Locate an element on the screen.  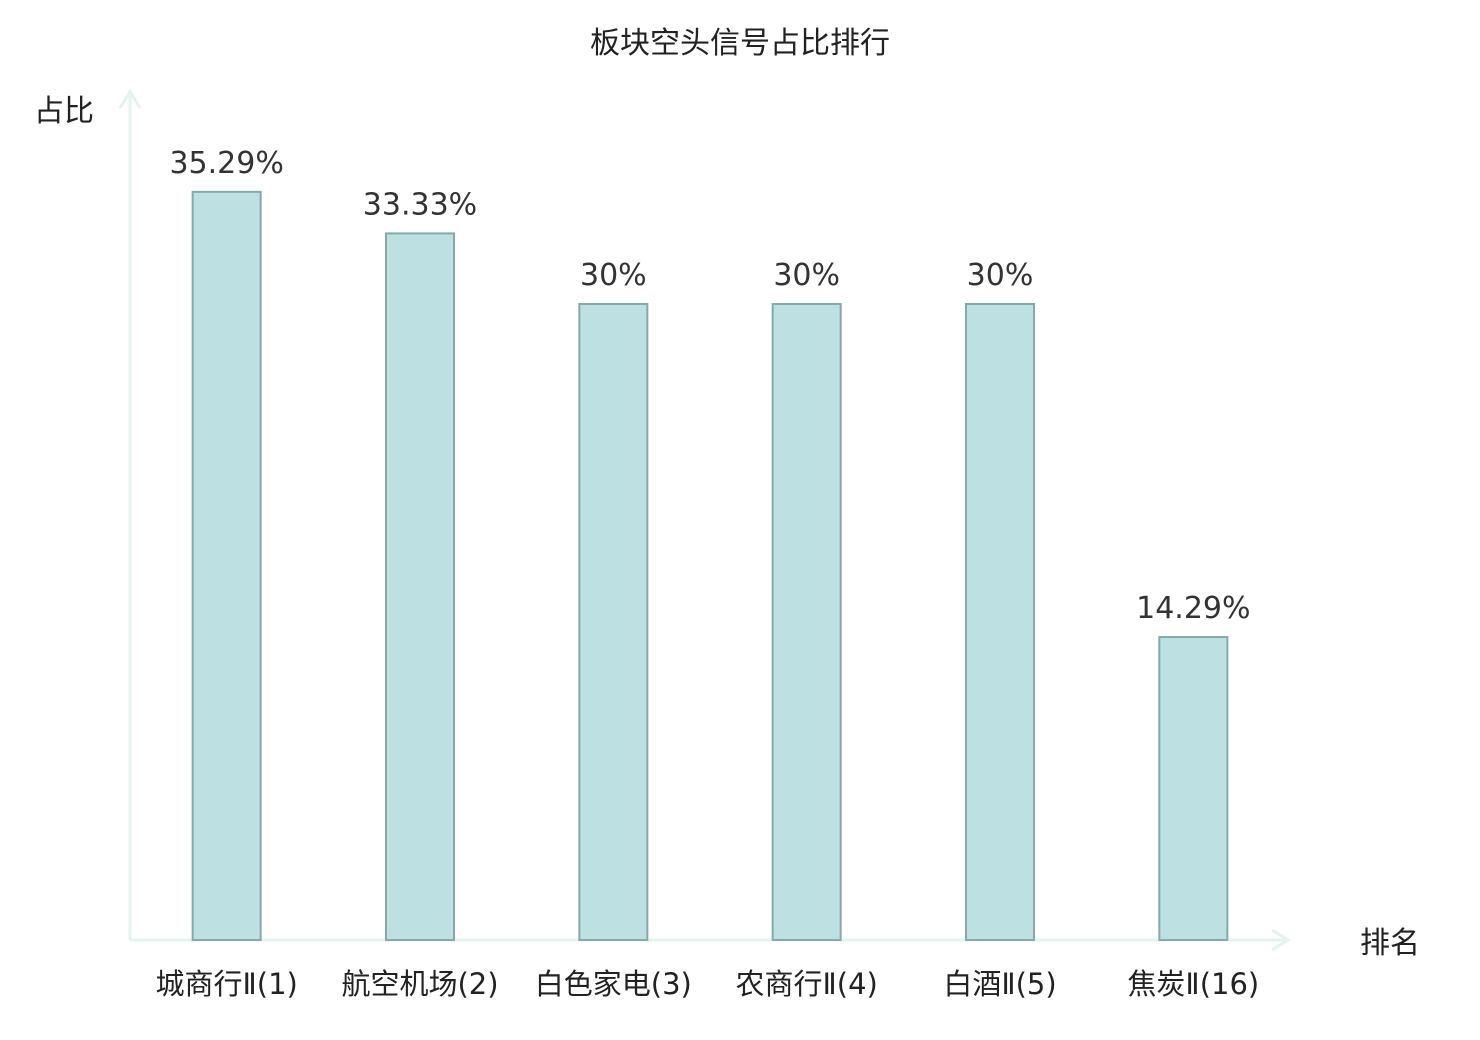
x-tick-label-4: 农商行Ⅱ(4) is located at coordinates (806, 984).